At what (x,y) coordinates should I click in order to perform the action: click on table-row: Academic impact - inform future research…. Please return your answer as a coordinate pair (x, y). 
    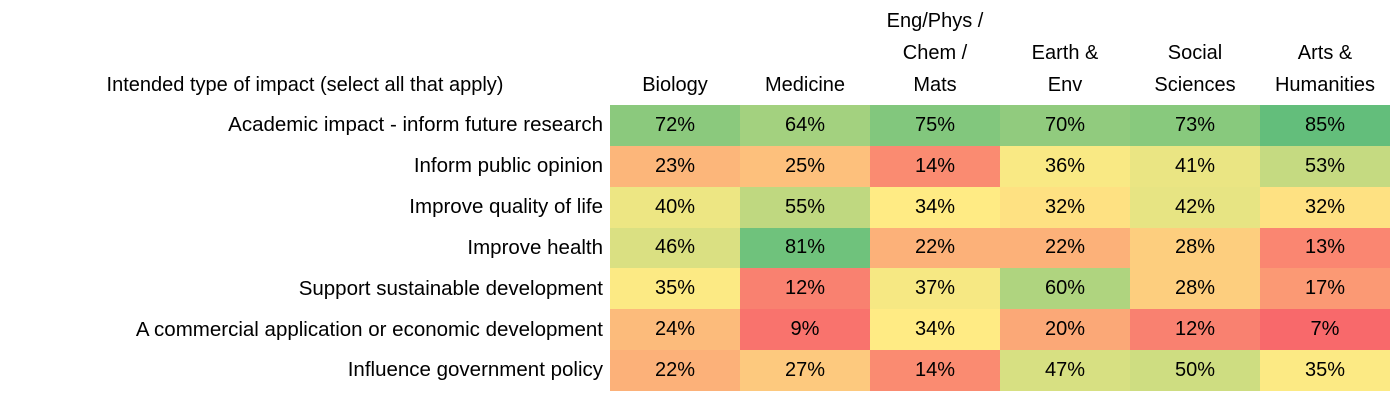
    Looking at the image, I should click on (695, 125).